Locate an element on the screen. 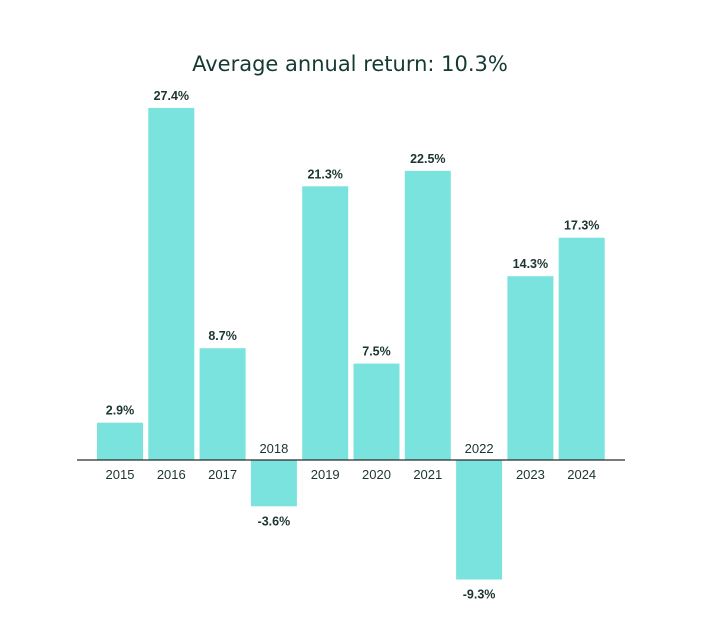 Image resolution: width=701 pixels, height=641 pixels. value-label-2016: 27.4% is located at coordinates (171, 96).